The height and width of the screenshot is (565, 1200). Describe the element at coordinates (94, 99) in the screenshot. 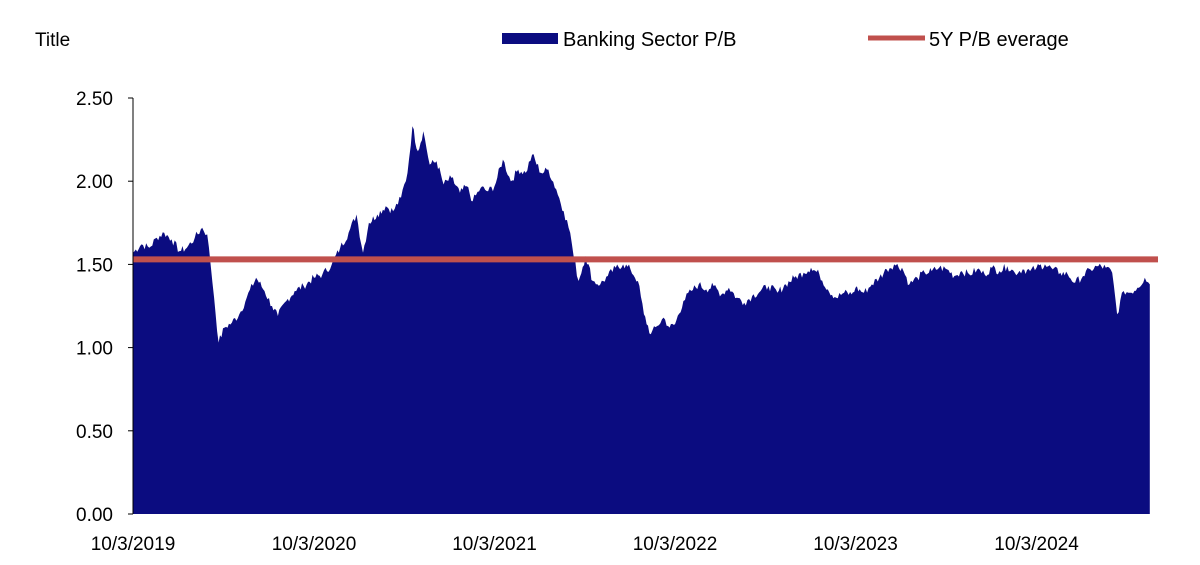

I see `y-tick-label: 2.50` at that location.